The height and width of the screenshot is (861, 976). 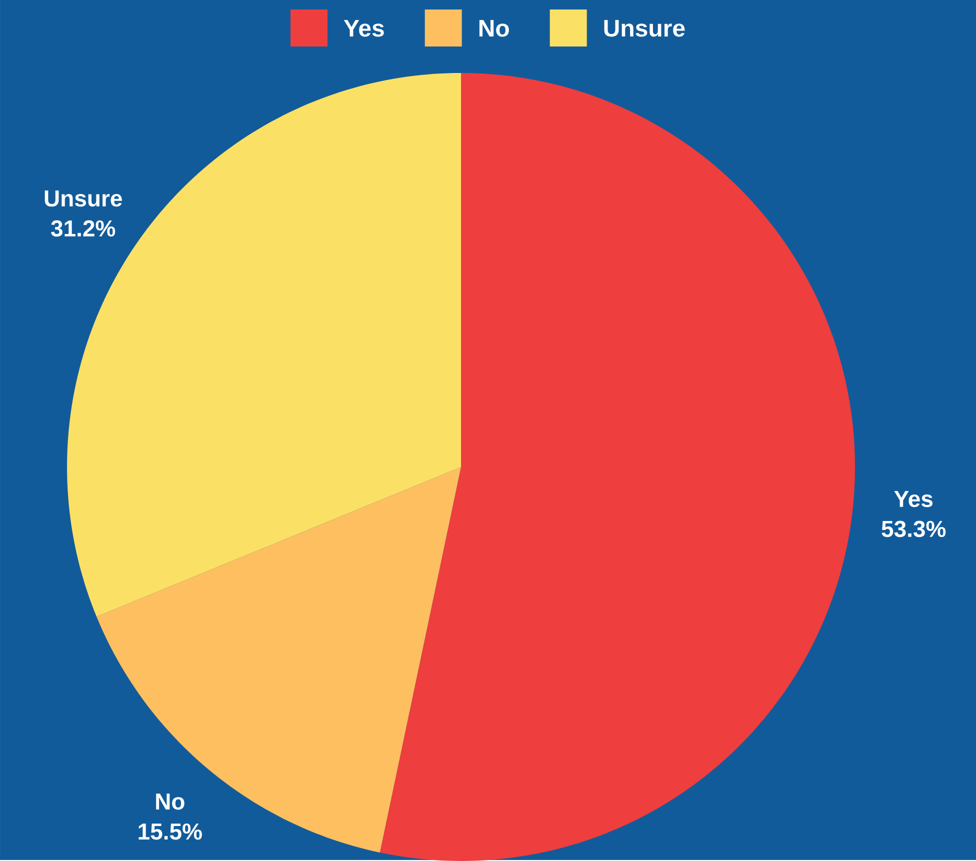 I want to click on legend-label: Unsure, so click(x=644, y=28).